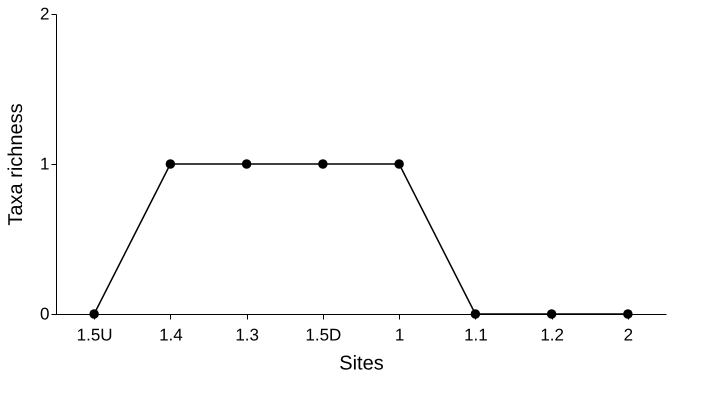  What do you see at coordinates (94, 335) in the screenshot?
I see `x-tick-label: 1.5U` at bounding box center [94, 335].